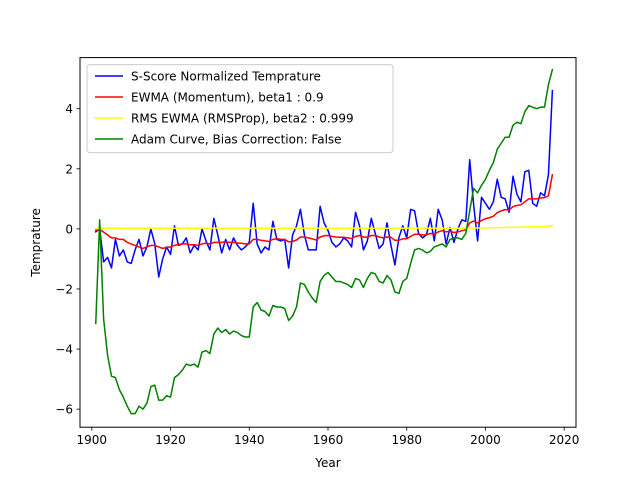  What do you see at coordinates (227, 98) in the screenshot?
I see `legend-label: EWMA (Momentum), beta1 : 0.9` at bounding box center [227, 98].